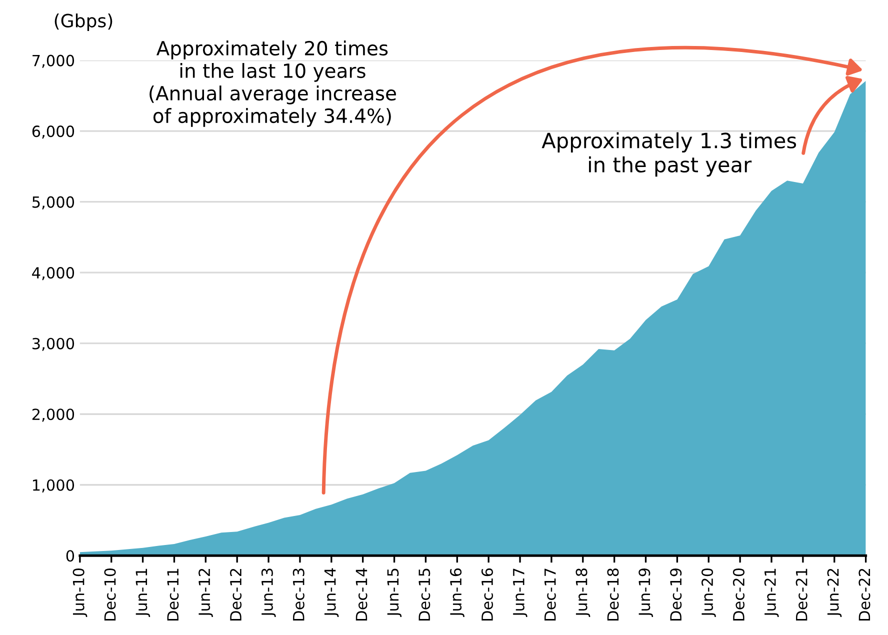 Image resolution: width=888 pixels, height=635 pixels. What do you see at coordinates (738, 594) in the screenshot?
I see `x-tick-label: Dec-20` at bounding box center [738, 594].